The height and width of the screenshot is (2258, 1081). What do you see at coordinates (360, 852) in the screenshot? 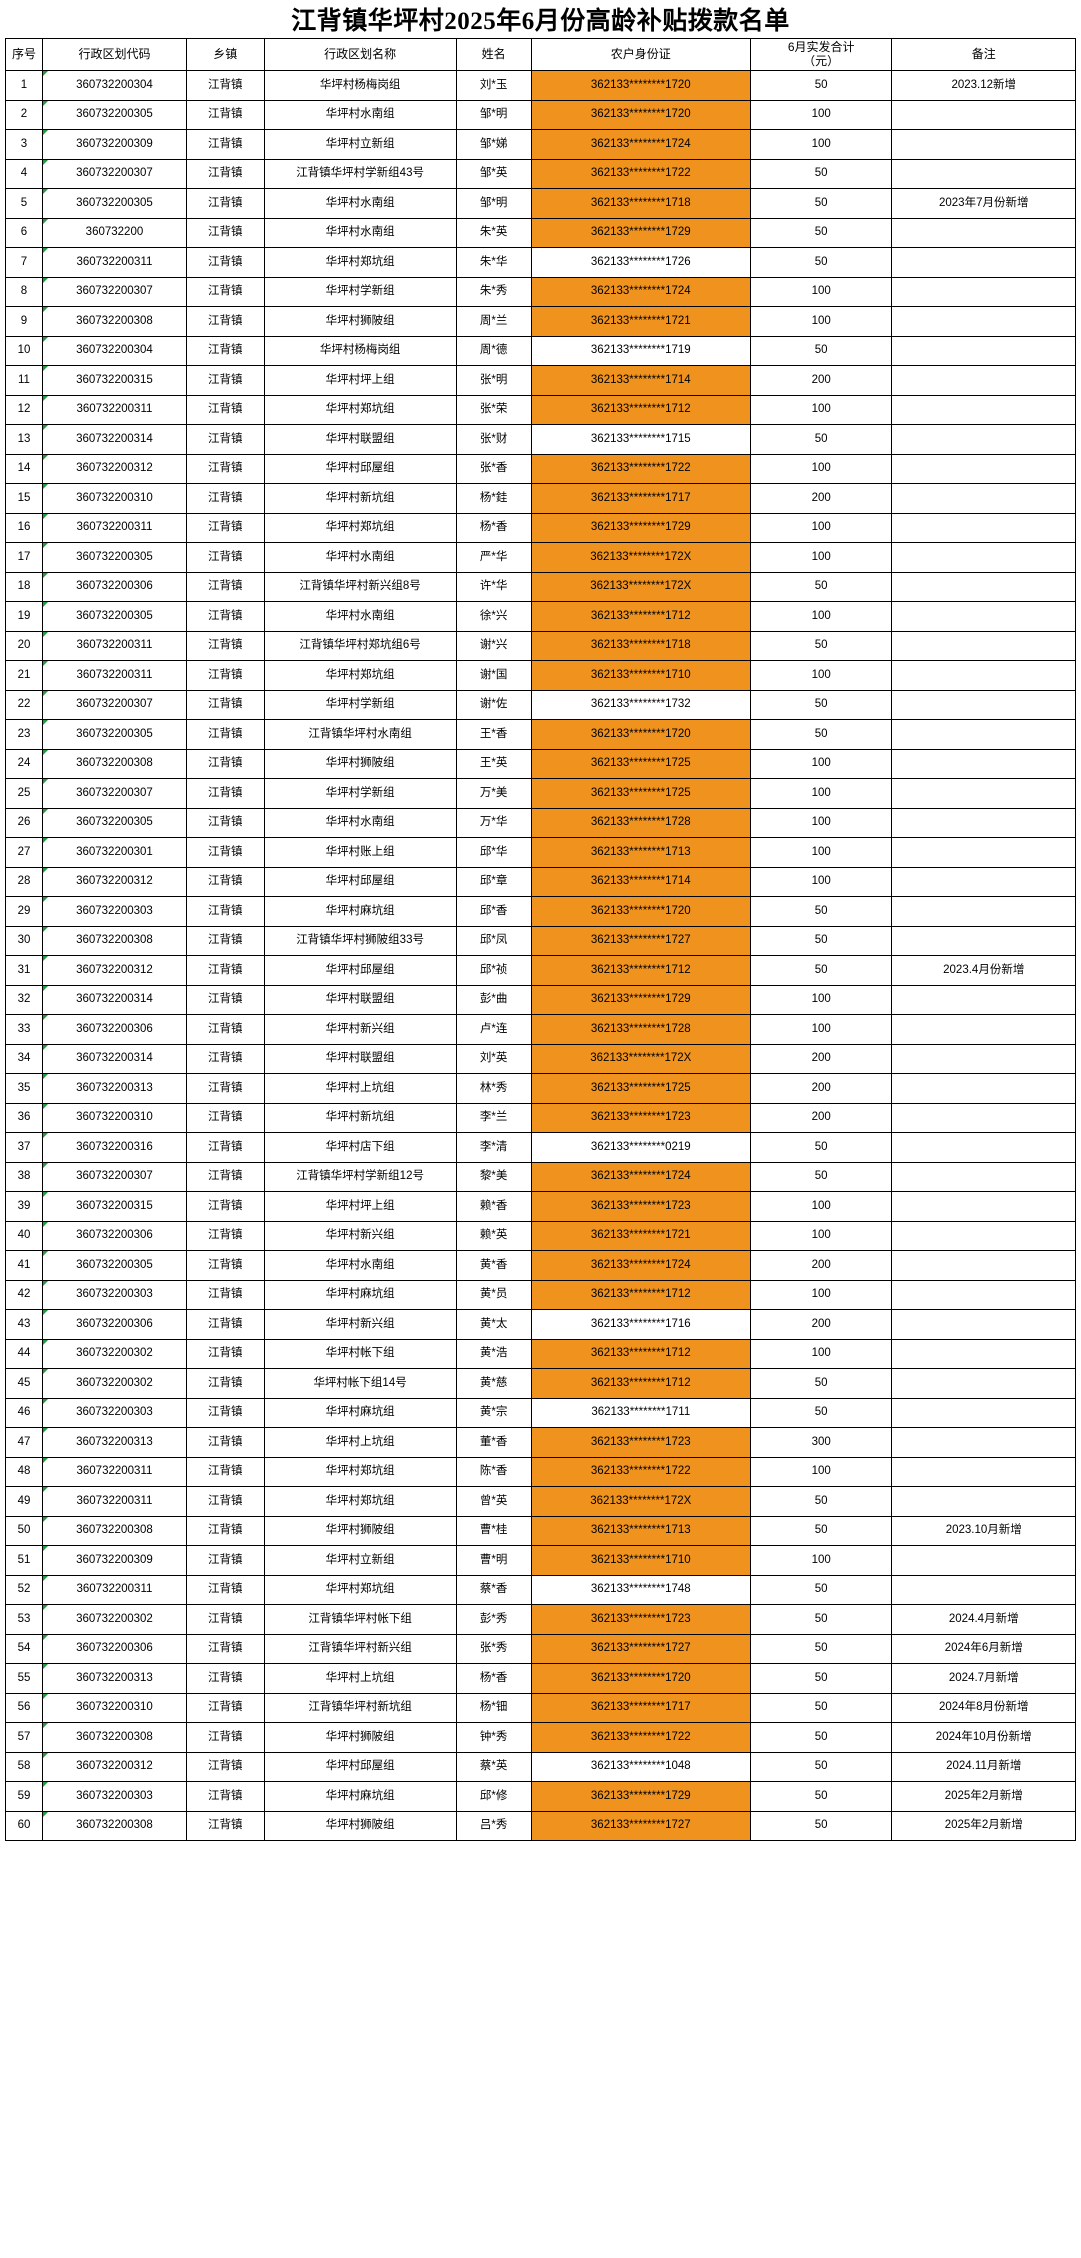
I see `cell-division-name: 华坪村账上组` at bounding box center [360, 852].